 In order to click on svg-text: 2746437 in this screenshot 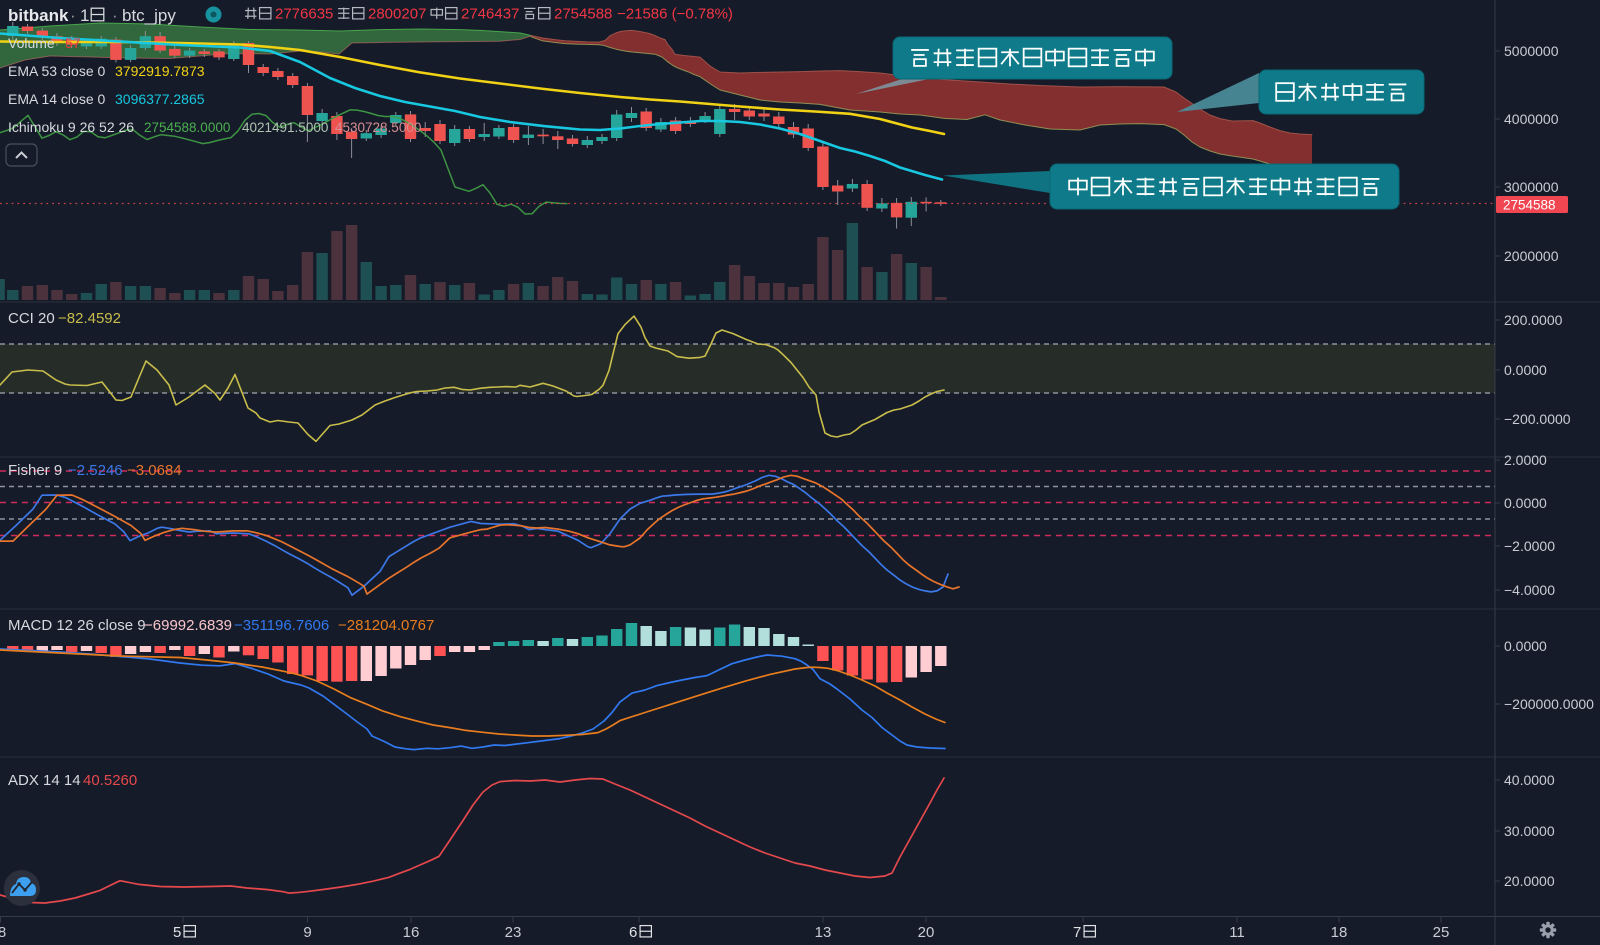, I will do `click(490, 14)`.